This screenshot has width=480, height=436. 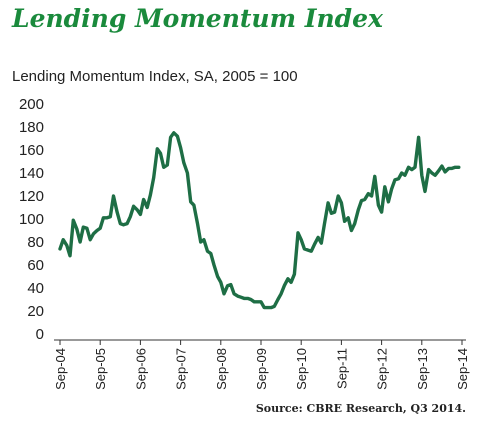 What do you see at coordinates (31, 173) in the screenshot?
I see `y-tick-label: 140` at bounding box center [31, 173].